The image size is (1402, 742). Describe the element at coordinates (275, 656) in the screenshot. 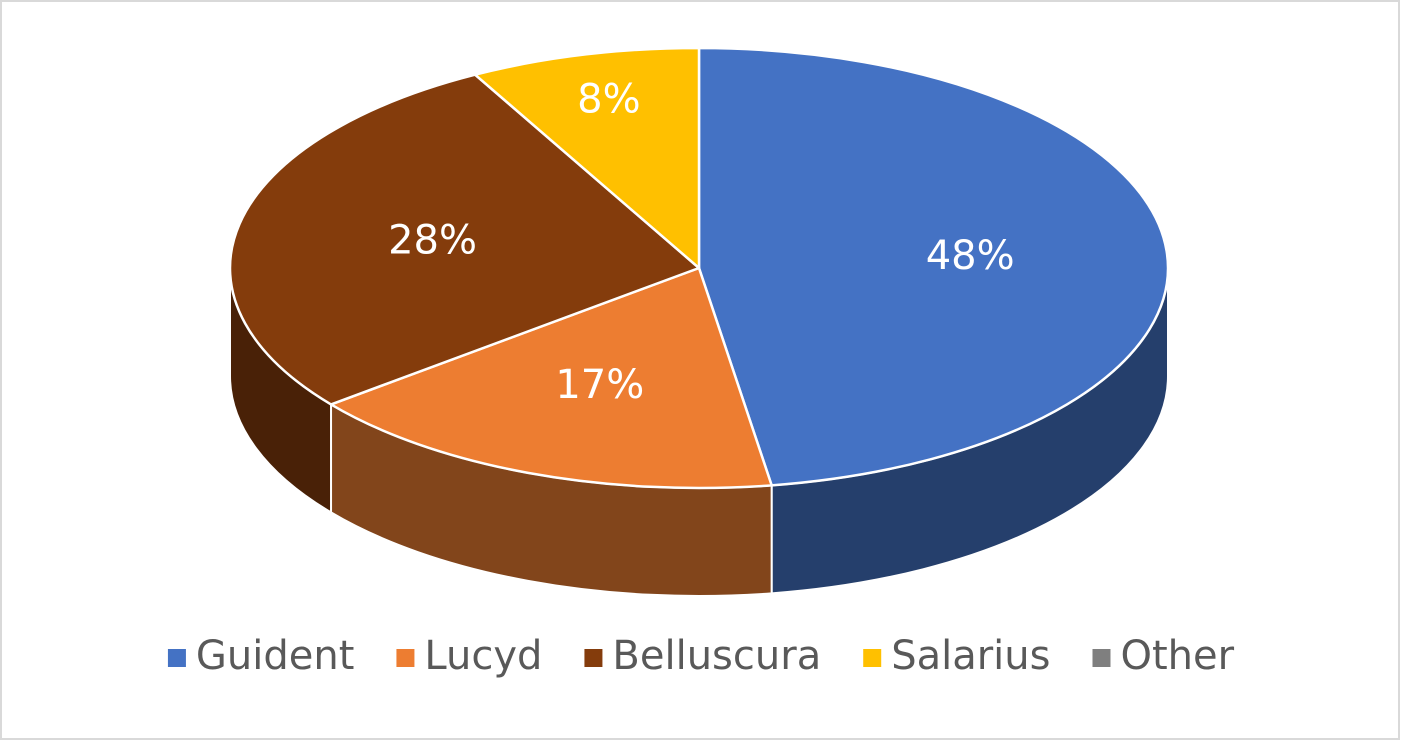

I see `legend-label: Guident` at that location.